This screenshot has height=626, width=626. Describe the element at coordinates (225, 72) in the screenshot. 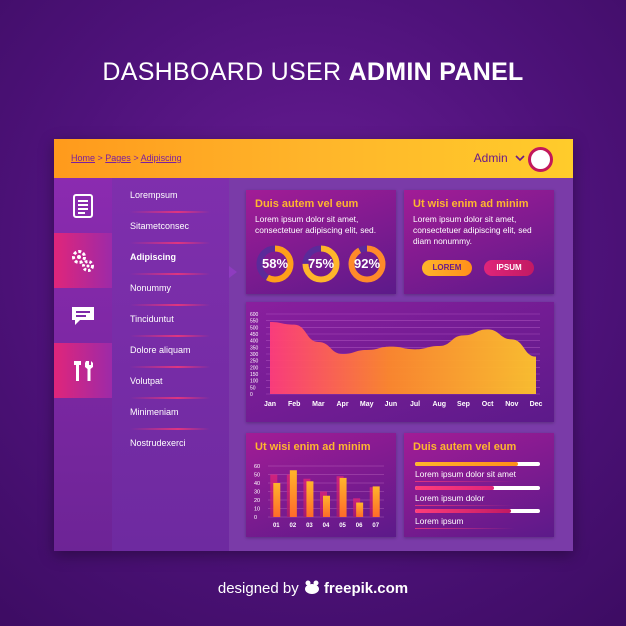

I see `page-title-light: DASHBOARD USER` at that location.